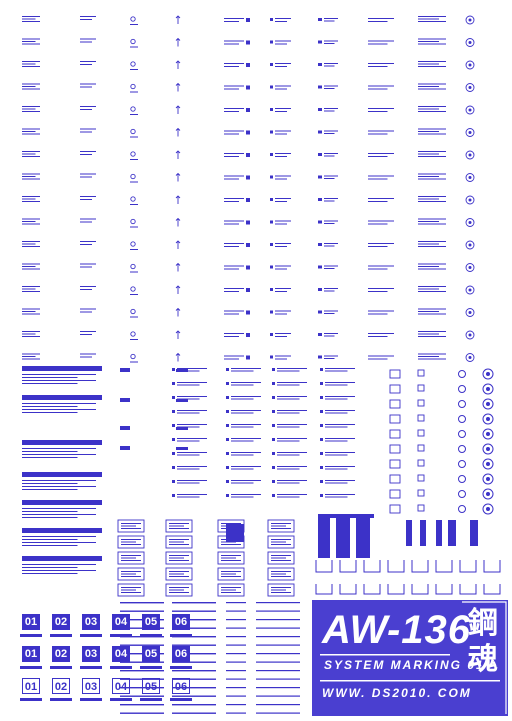  What do you see at coordinates (178, 87) in the screenshot?
I see `arrow-icon` at bounding box center [178, 87].